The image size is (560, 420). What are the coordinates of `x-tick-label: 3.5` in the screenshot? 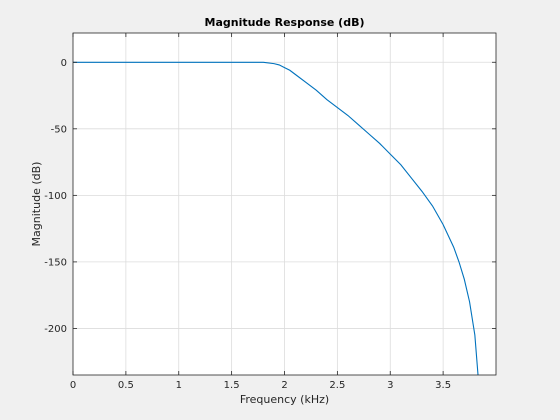 It's located at (443, 385).